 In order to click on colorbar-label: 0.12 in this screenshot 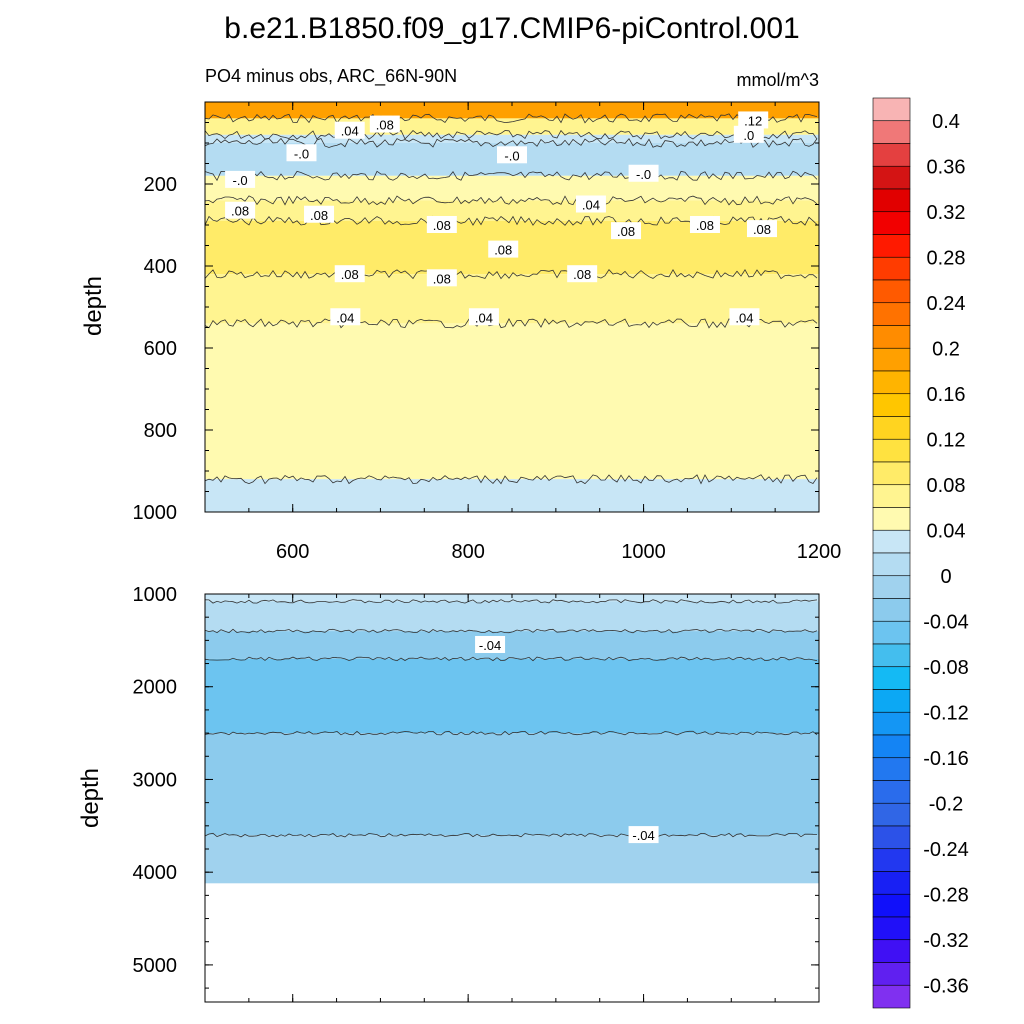, I will do `click(946, 440)`.